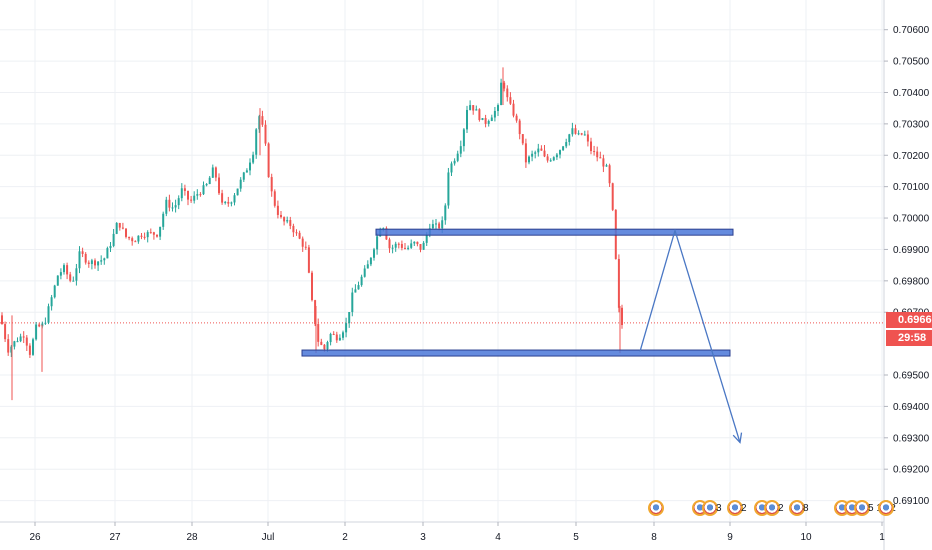 This screenshot has height=550, width=932. I want to click on y-tick-label: 0.70000, so click(911, 219).